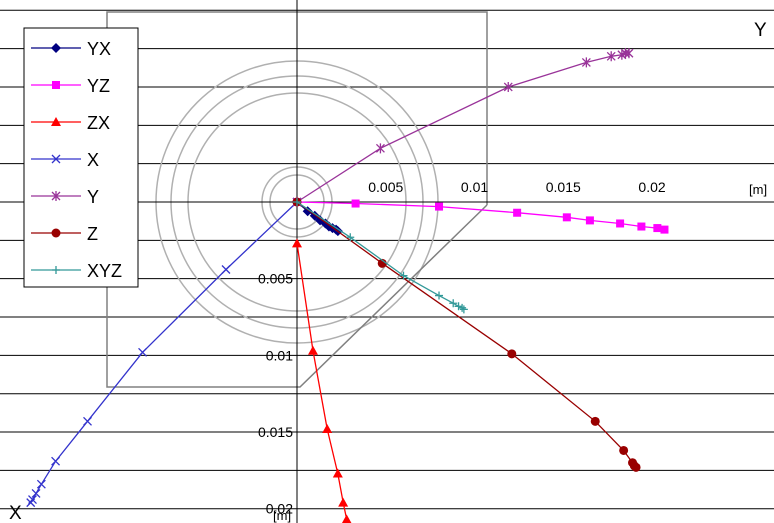  I want to click on data-point-yx, so click(307, 211).